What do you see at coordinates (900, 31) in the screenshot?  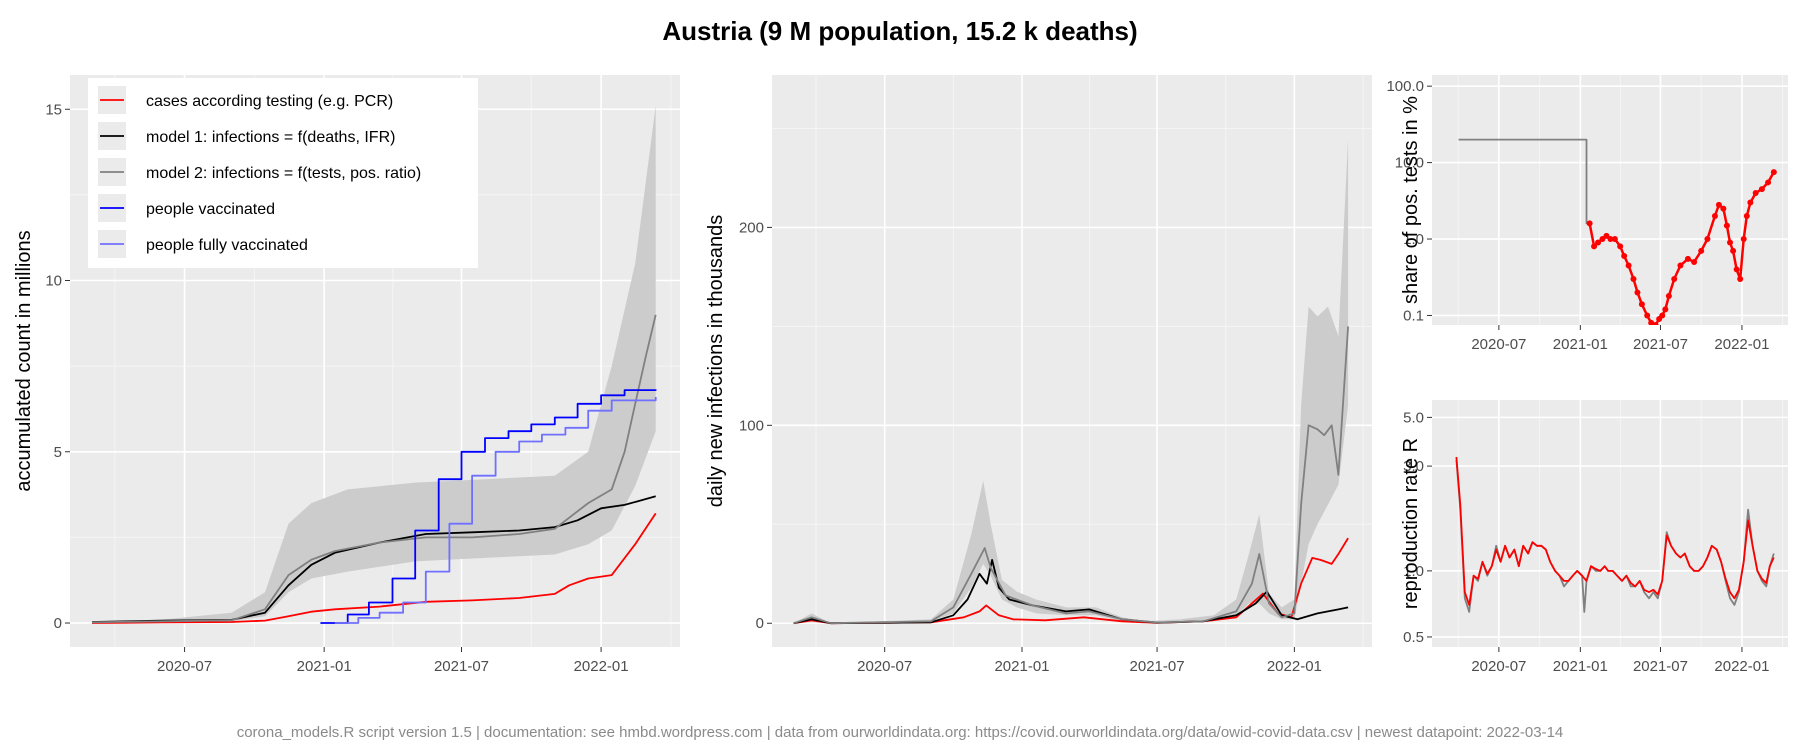 I see `figure-title: Austria (9 M population, 15.2 k deaths)` at bounding box center [900, 31].